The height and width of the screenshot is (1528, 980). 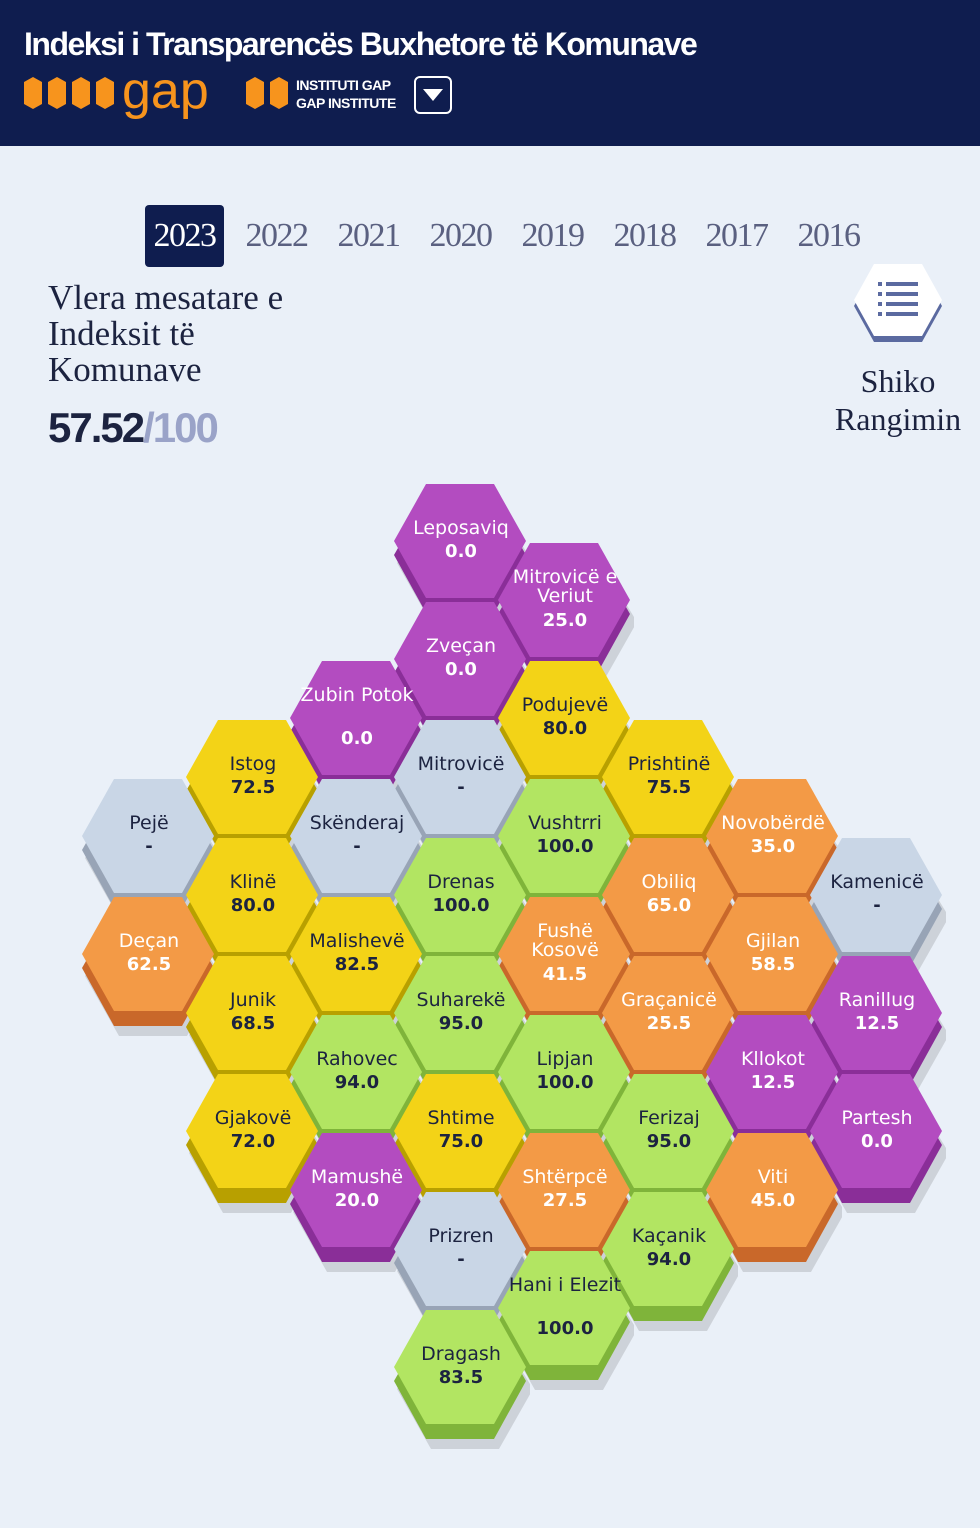 What do you see at coordinates (773, 846) in the screenshot?
I see `municipality-value: 35.0` at bounding box center [773, 846].